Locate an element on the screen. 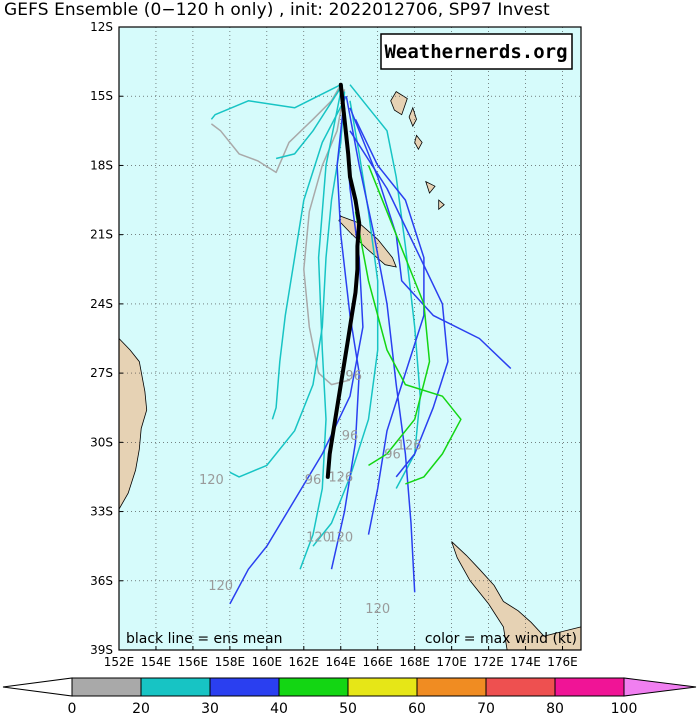 Image resolution: width=699 pixels, height=716 pixels. lat-tick-labels: 12S 15S 18S 21S 24S 27S 30S 33S 36S 39S is located at coordinates (106, 338).